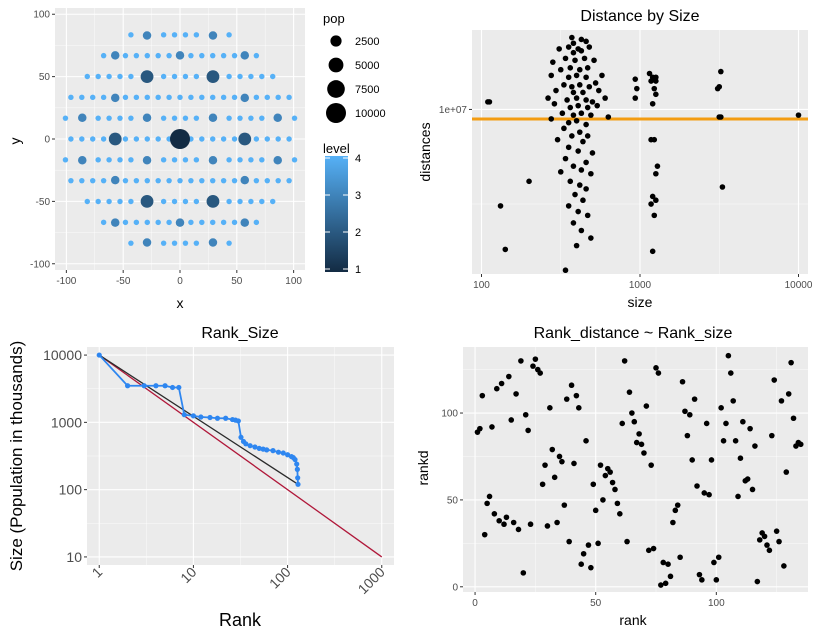  I want to click on panel-tl-xlabel: x, so click(180, 303).